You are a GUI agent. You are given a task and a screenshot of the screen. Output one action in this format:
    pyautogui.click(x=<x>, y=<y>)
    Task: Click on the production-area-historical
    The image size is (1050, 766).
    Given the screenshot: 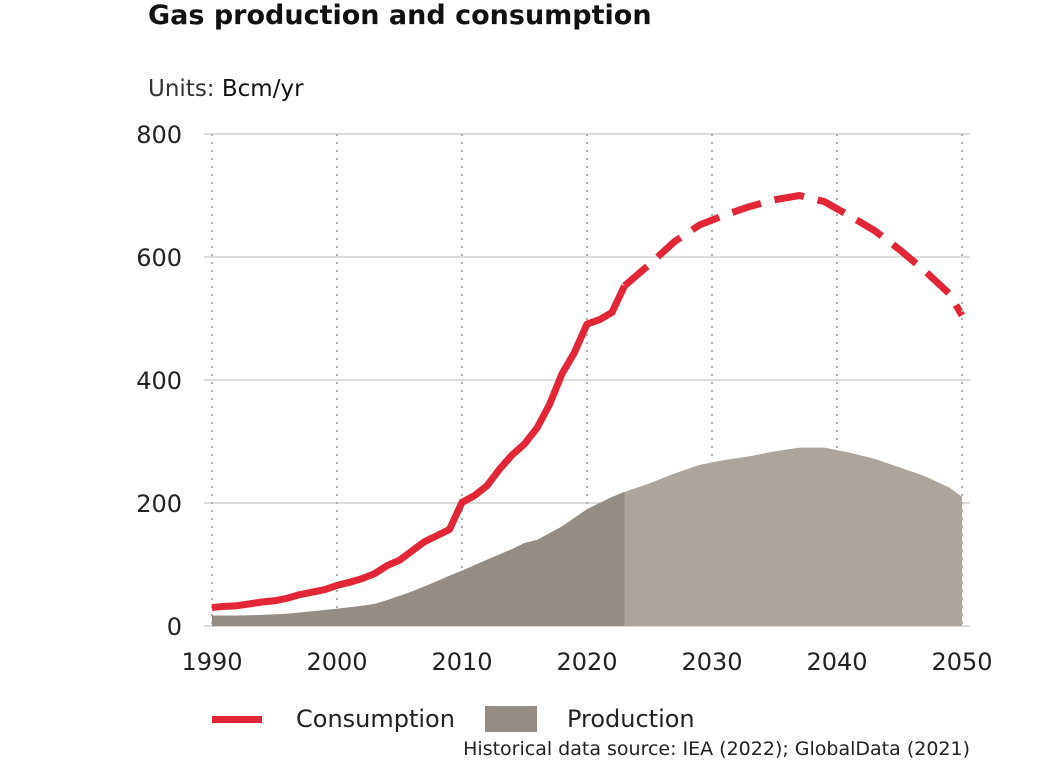 What is the action you would take?
    pyautogui.click(x=418, y=558)
    